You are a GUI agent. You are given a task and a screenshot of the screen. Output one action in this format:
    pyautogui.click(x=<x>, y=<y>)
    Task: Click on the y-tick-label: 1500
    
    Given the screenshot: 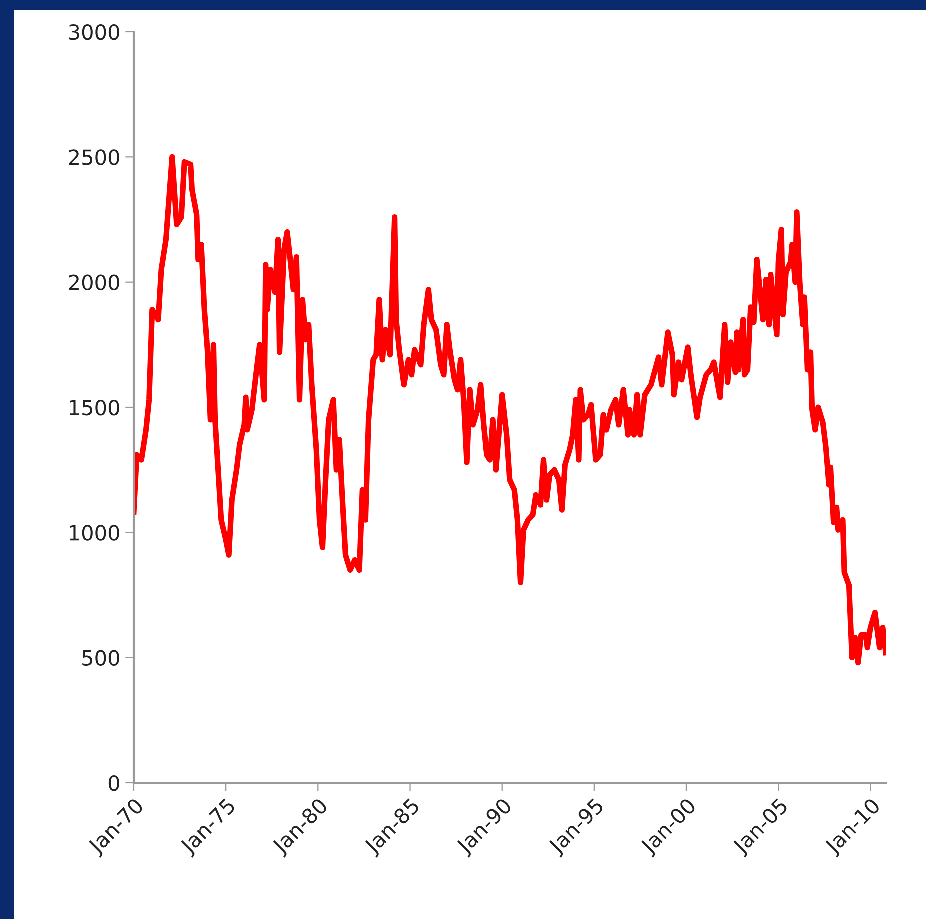 What is the action you would take?
    pyautogui.click(x=95, y=408)
    